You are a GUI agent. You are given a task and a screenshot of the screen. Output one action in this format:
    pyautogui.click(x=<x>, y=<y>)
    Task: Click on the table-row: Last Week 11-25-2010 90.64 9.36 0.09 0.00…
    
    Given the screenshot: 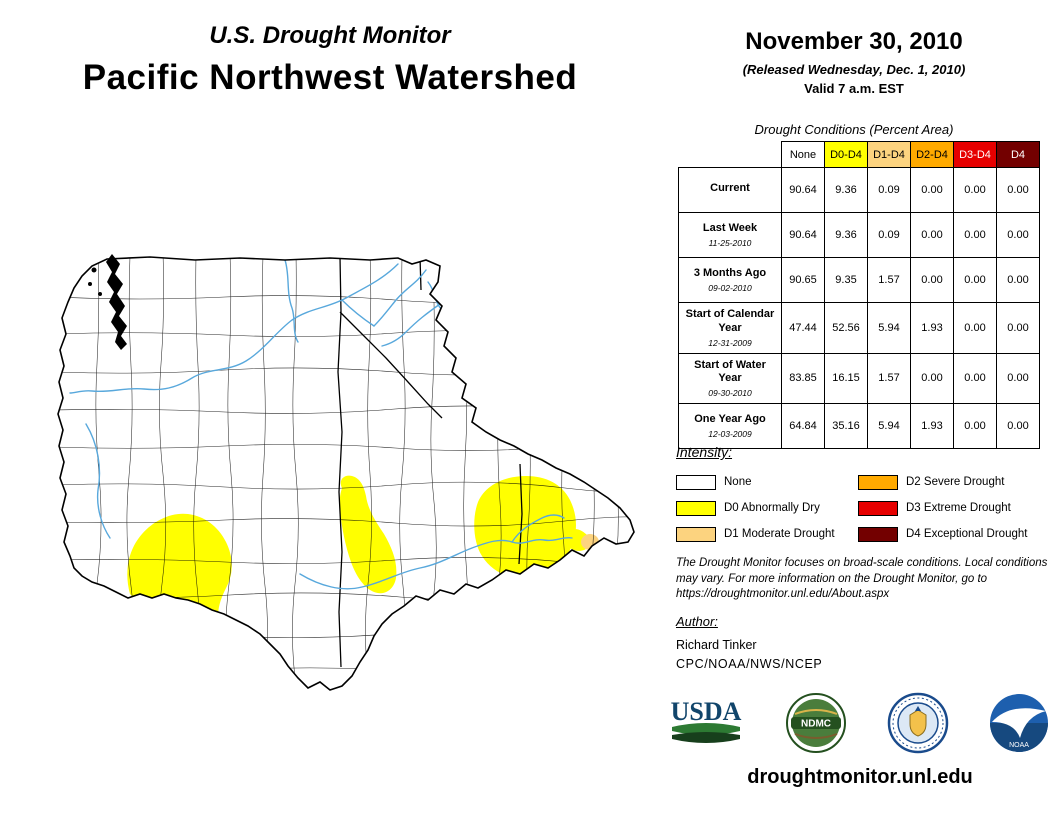 What is the action you would take?
    pyautogui.click(x=859, y=235)
    